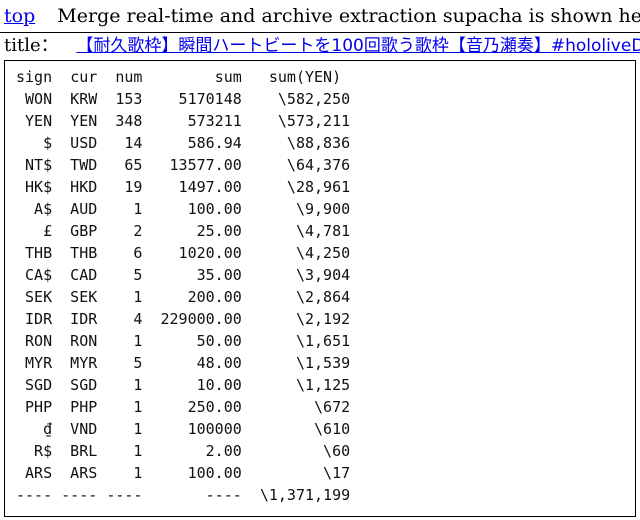  Describe the element at coordinates (183, 209) in the screenshot. I see `table-row: A$ AUD 1 100.00 \9,900` at that location.